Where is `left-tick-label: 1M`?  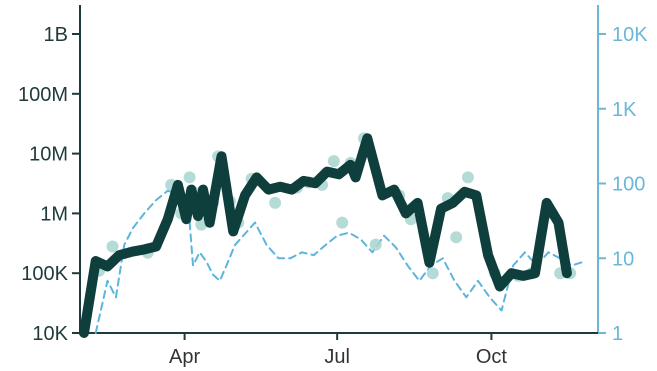 left-tick-label: 1M is located at coordinates (54, 214).